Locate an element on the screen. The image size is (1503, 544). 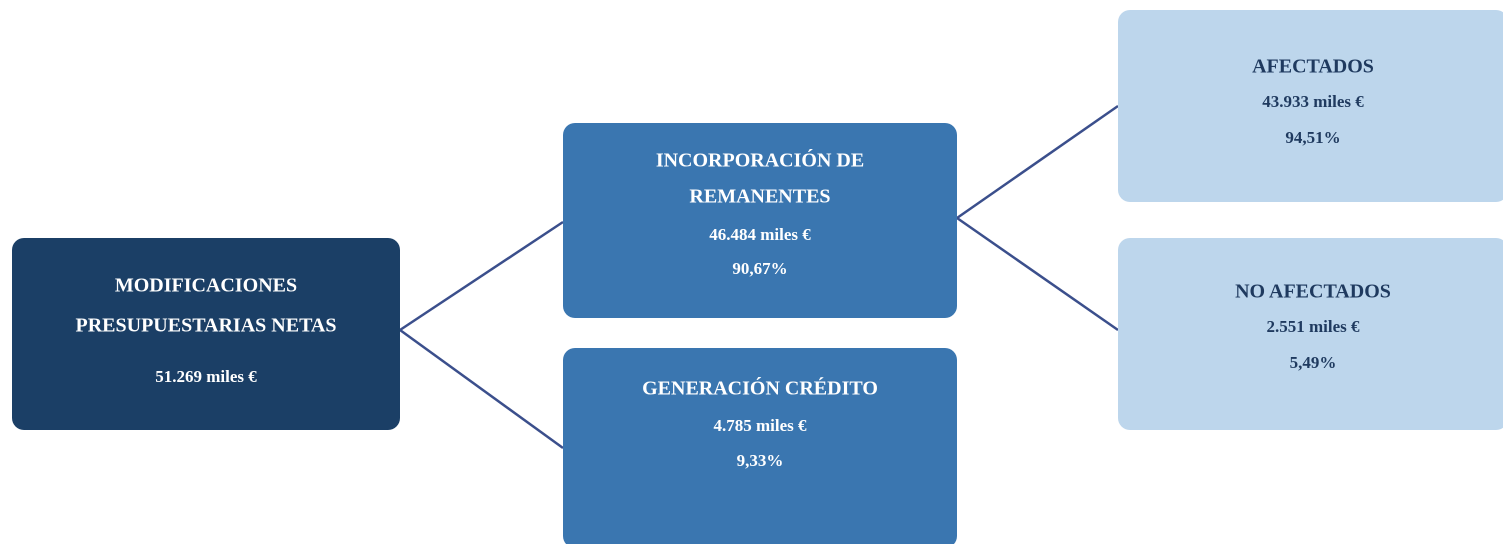
node-text: 43.933 miles € is located at coordinates (1313, 101).